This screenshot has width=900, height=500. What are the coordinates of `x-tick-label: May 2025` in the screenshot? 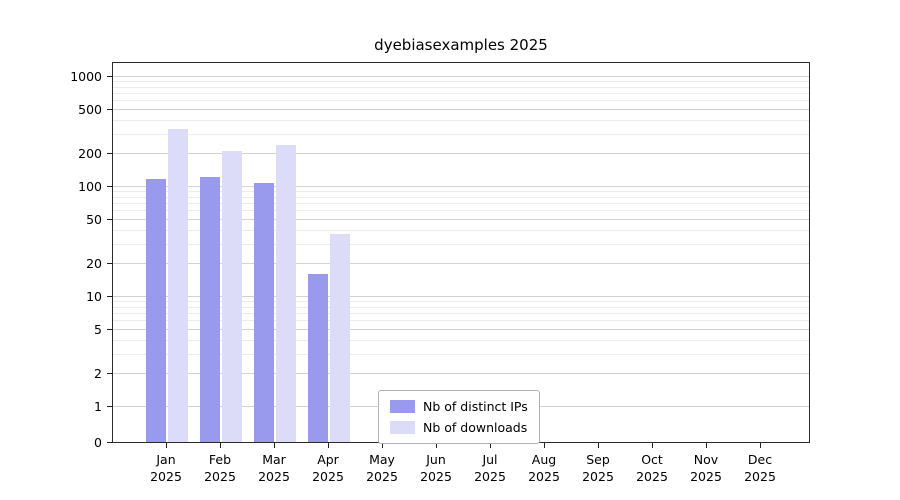 It's located at (382, 468).